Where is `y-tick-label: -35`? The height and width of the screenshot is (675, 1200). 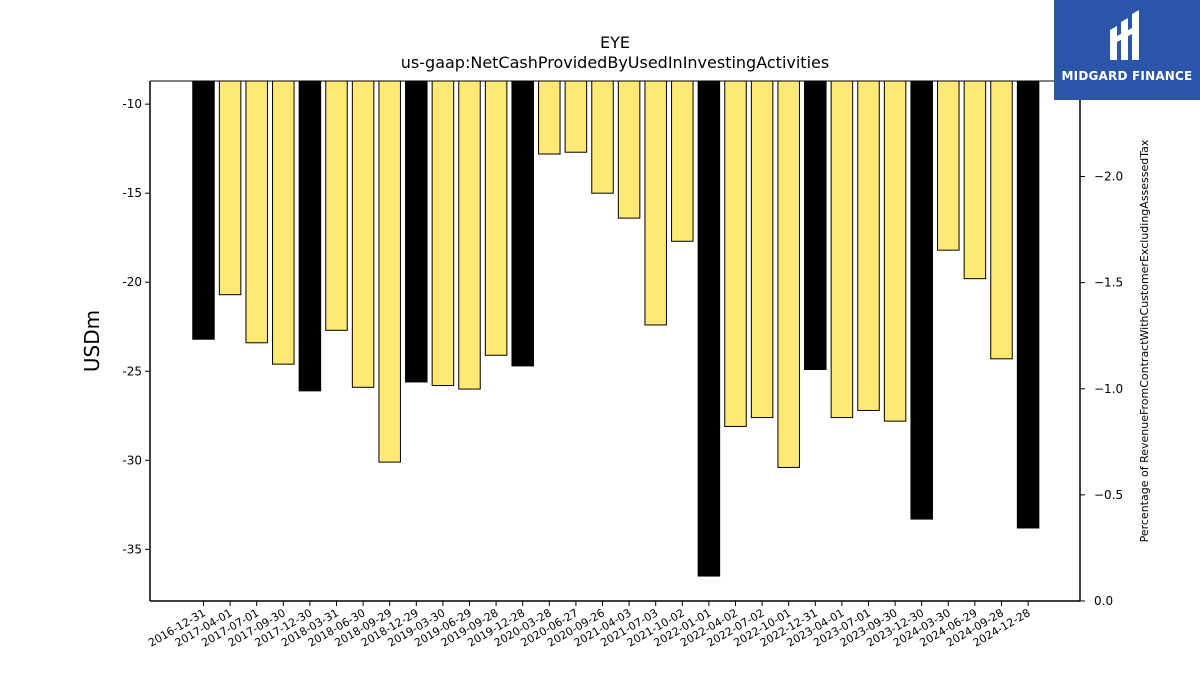 y-tick-label: -35 is located at coordinates (132, 549).